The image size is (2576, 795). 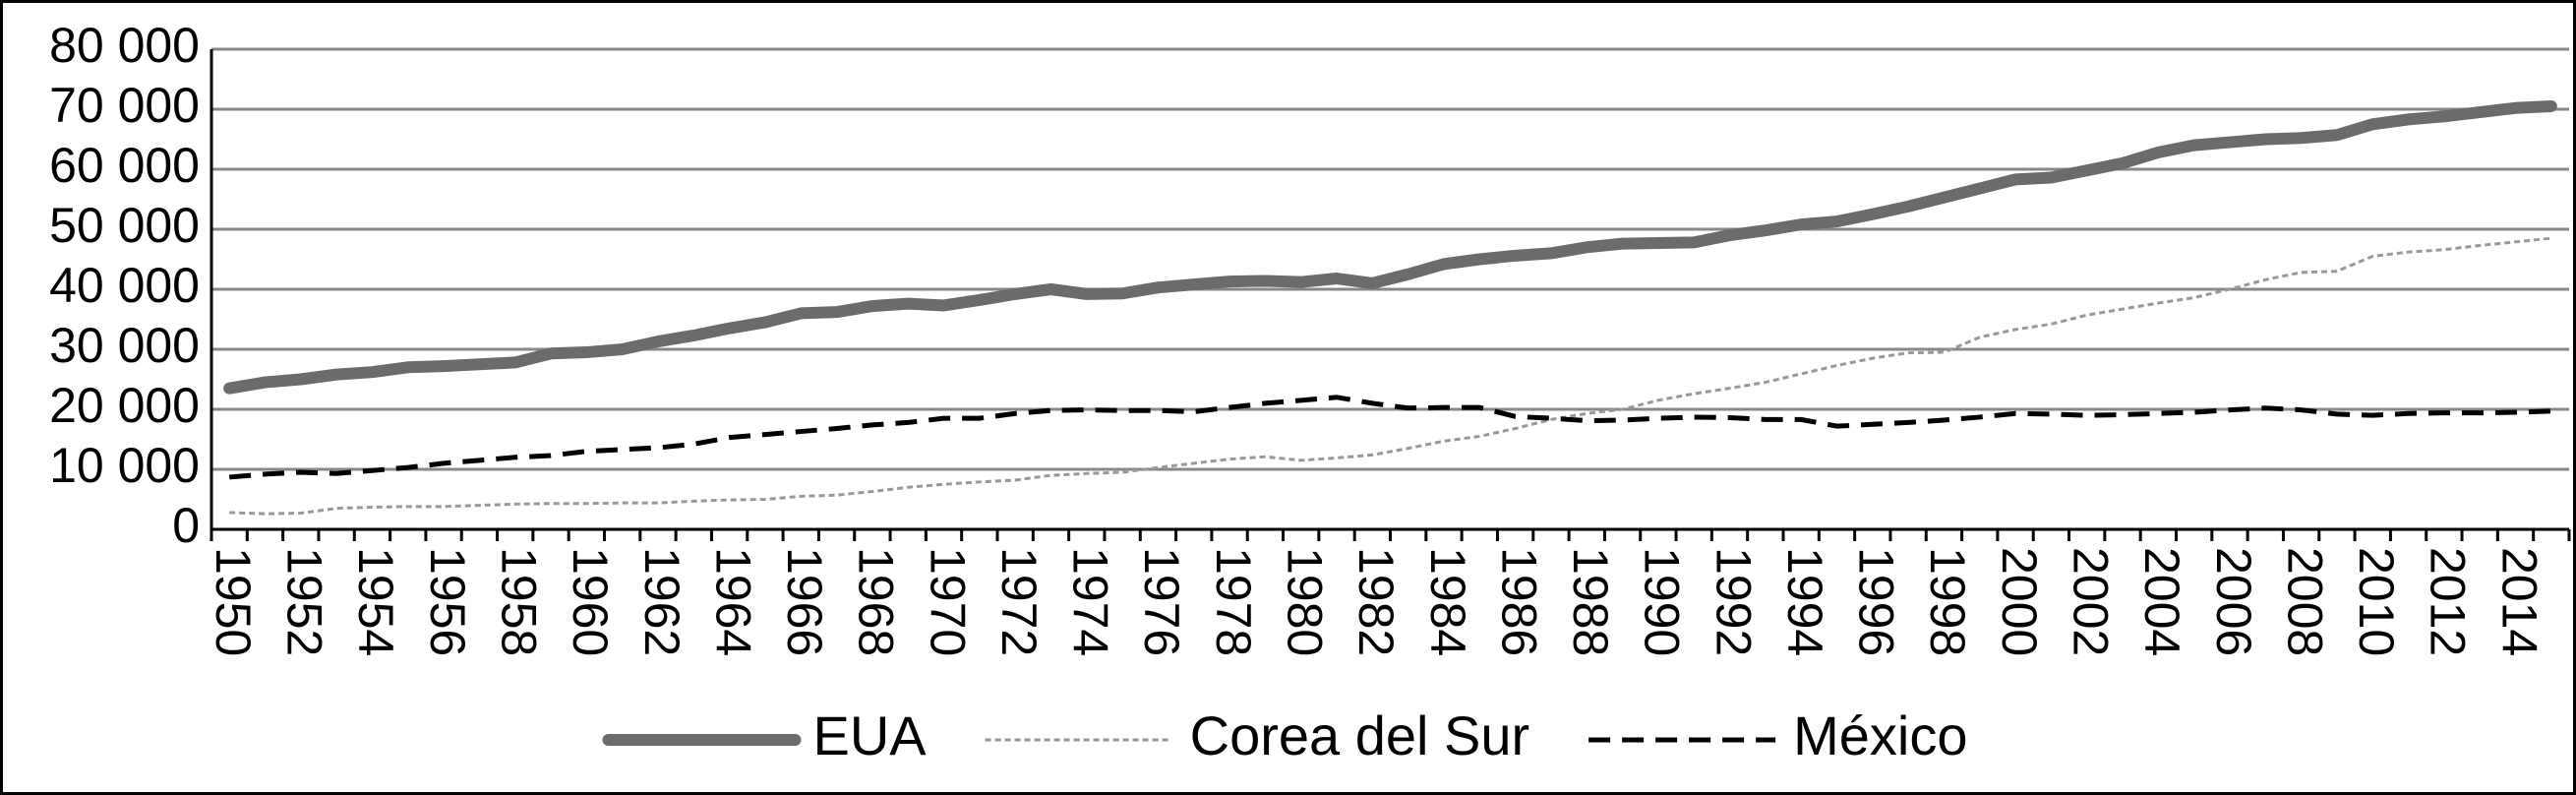 I want to click on x-tick-label: 2010, so click(x=2376, y=601).